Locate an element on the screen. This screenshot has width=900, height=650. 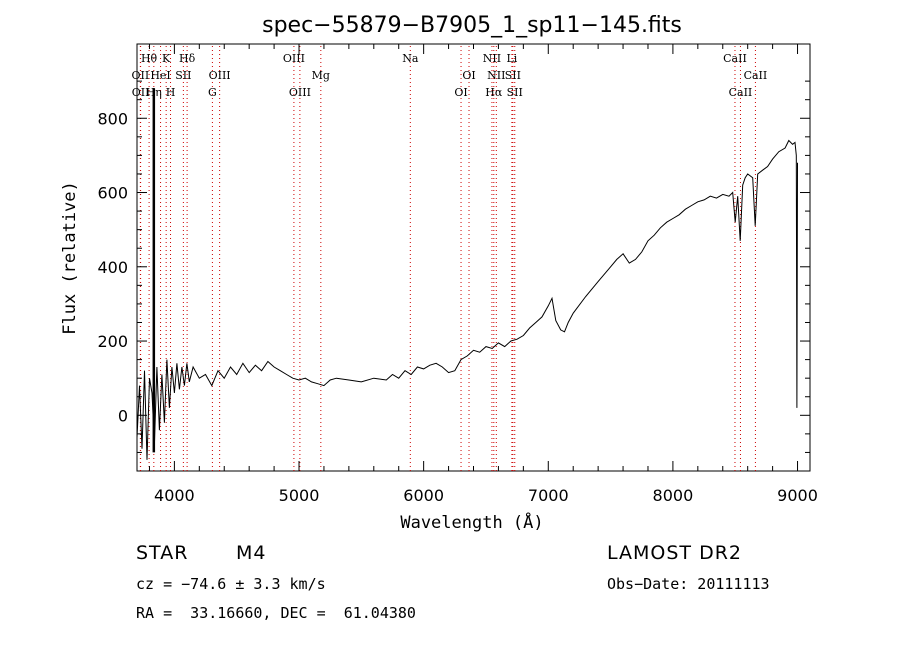
object-subclass: M4 is located at coordinates (251, 553).